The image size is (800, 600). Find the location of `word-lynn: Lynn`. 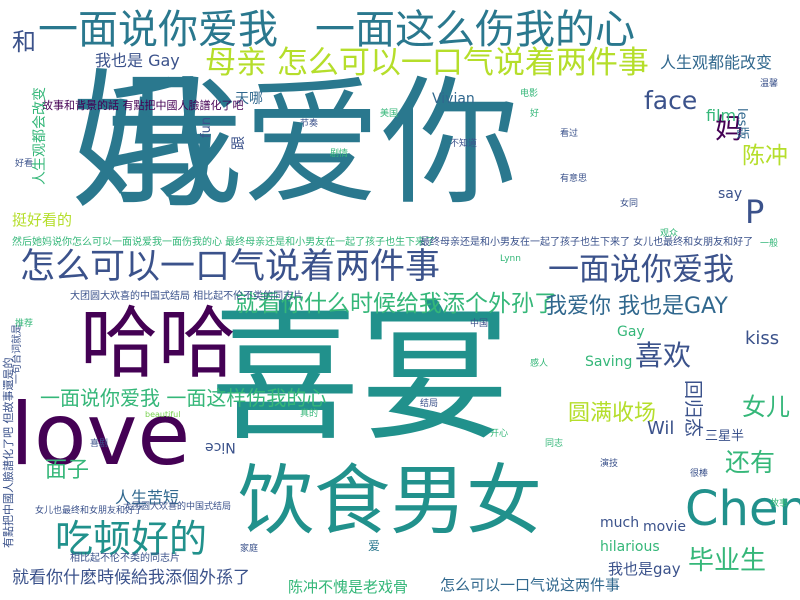

word-lynn: Lynn is located at coordinates (510, 259).